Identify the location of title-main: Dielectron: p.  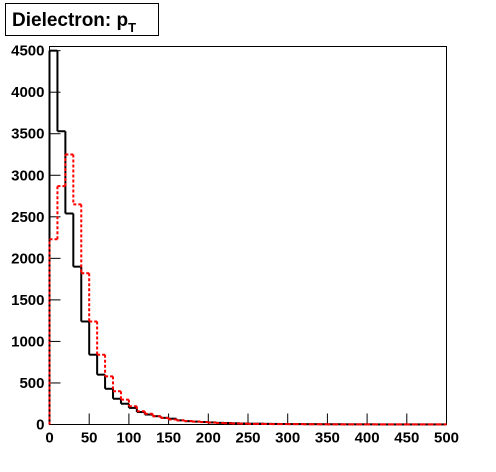
(70, 20).